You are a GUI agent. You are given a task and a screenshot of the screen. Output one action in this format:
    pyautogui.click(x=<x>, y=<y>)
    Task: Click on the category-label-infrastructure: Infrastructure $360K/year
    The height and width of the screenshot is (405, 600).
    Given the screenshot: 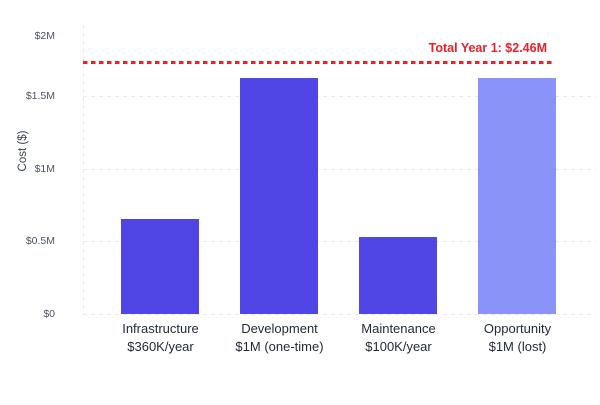 What is the action you would take?
    pyautogui.click(x=160, y=338)
    